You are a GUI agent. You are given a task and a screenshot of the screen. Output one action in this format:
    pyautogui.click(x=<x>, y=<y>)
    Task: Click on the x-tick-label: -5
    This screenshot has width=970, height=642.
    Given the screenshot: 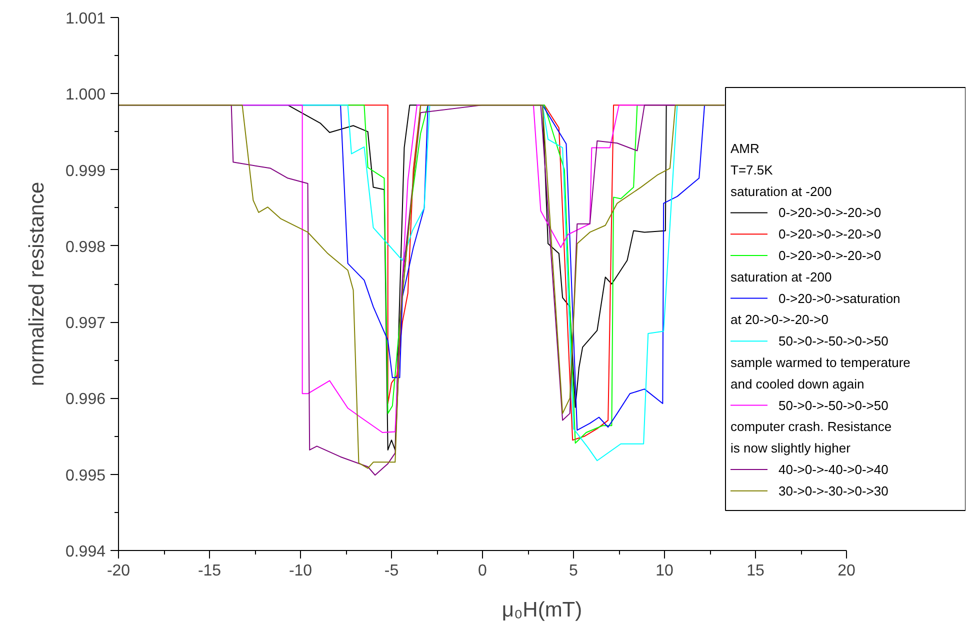 What is the action you would take?
    pyautogui.click(x=391, y=571)
    